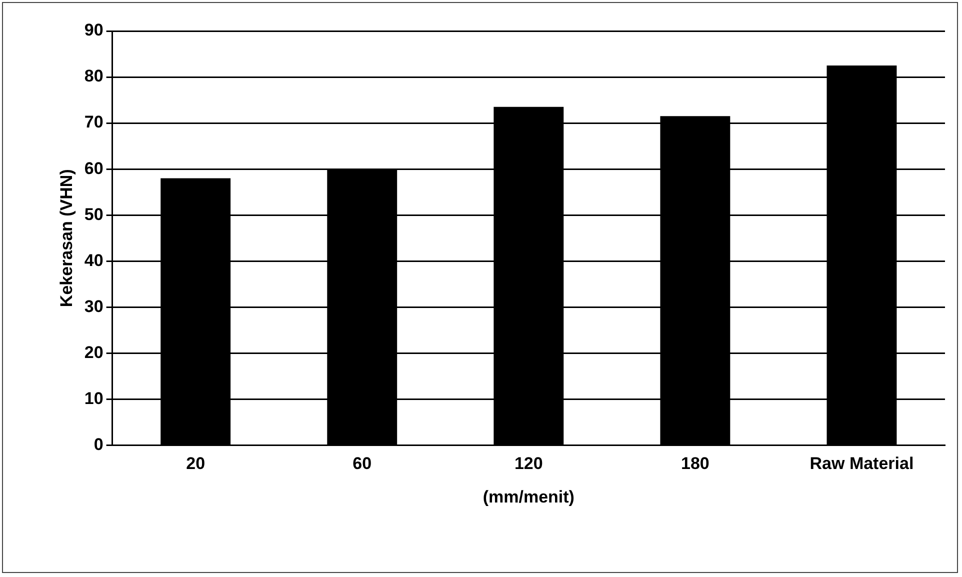 The height and width of the screenshot is (577, 962). Describe the element at coordinates (94, 122) in the screenshot. I see `y-tick-label: 70` at that location.